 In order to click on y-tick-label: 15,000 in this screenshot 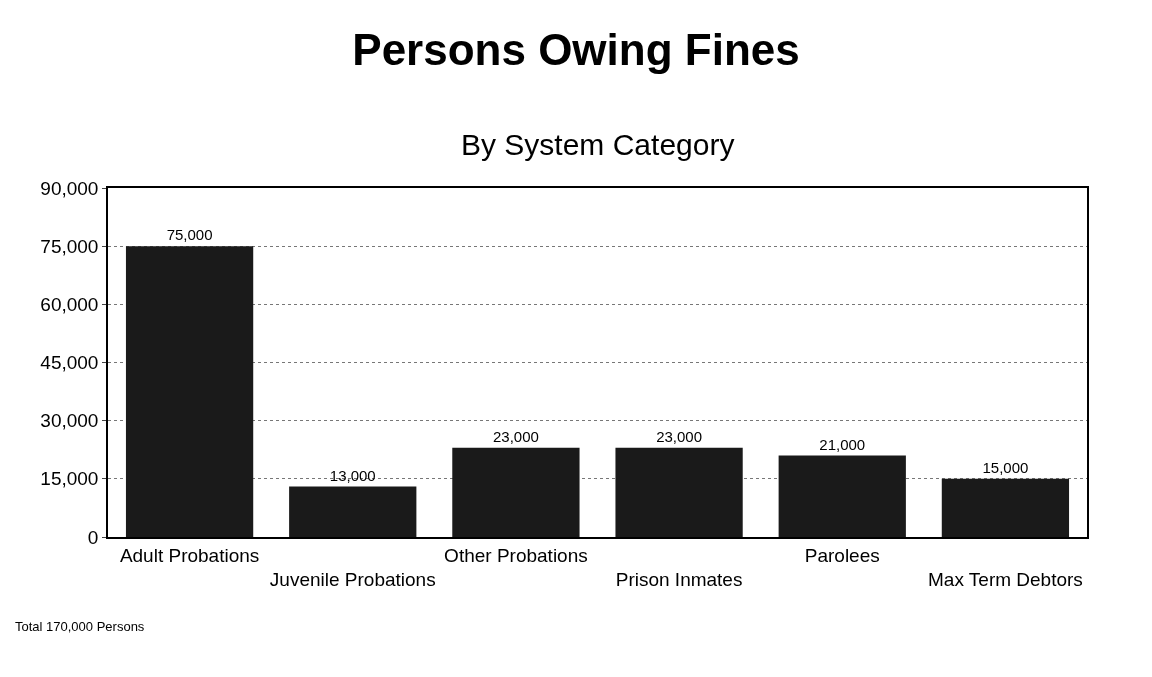, I will do `click(69, 479)`.